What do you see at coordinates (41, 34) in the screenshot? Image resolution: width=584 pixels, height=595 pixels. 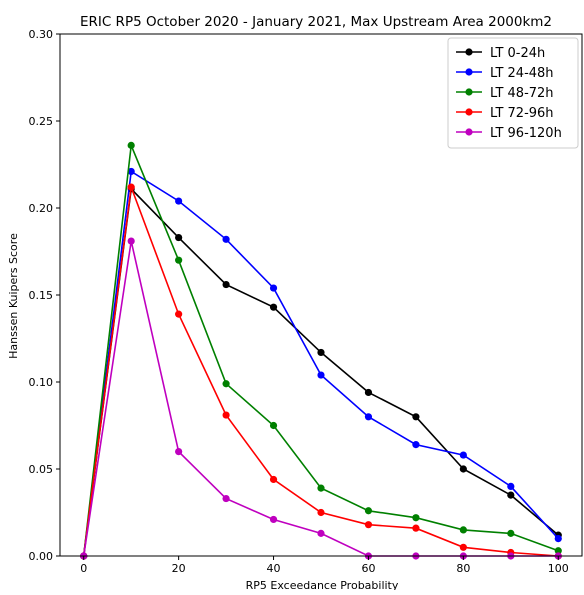 I see `y-tick-label: 0.30` at bounding box center [41, 34].